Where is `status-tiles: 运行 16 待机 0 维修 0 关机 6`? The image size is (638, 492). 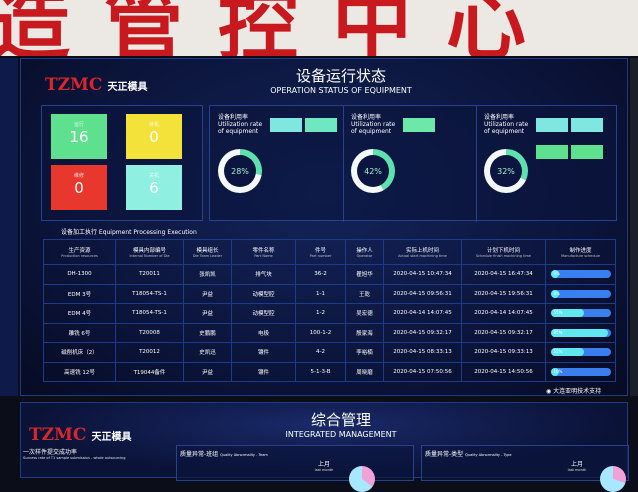 status-tiles: 运行 16 待机 0 维修 0 关机 6 is located at coordinates (122, 163).